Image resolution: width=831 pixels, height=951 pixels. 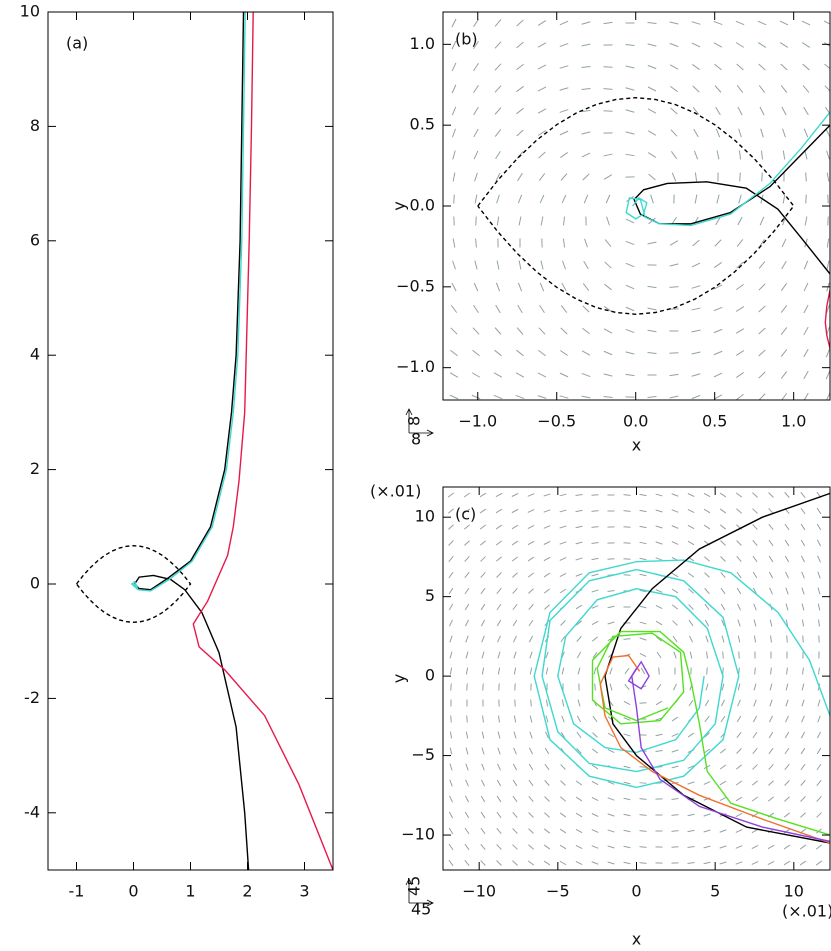 I want to click on x-tick-label: 0.5, so click(x=714, y=421).